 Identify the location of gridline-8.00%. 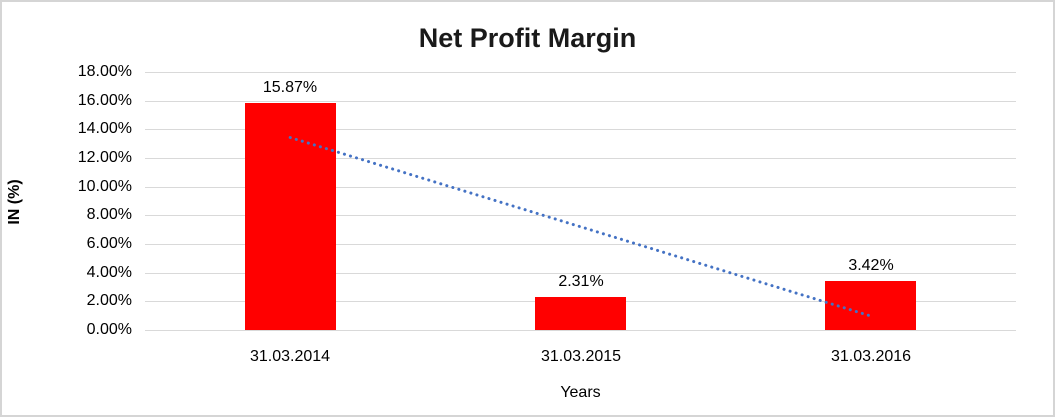
(580, 215).